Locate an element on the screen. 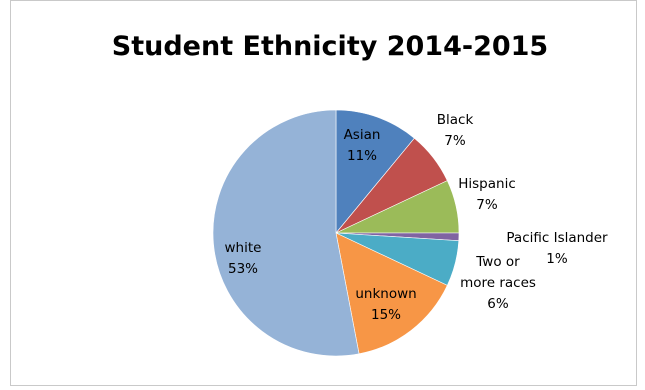 Image resolution: width=645 pixels, height=390 pixels. pie-slice-unknown is located at coordinates (391, 293).